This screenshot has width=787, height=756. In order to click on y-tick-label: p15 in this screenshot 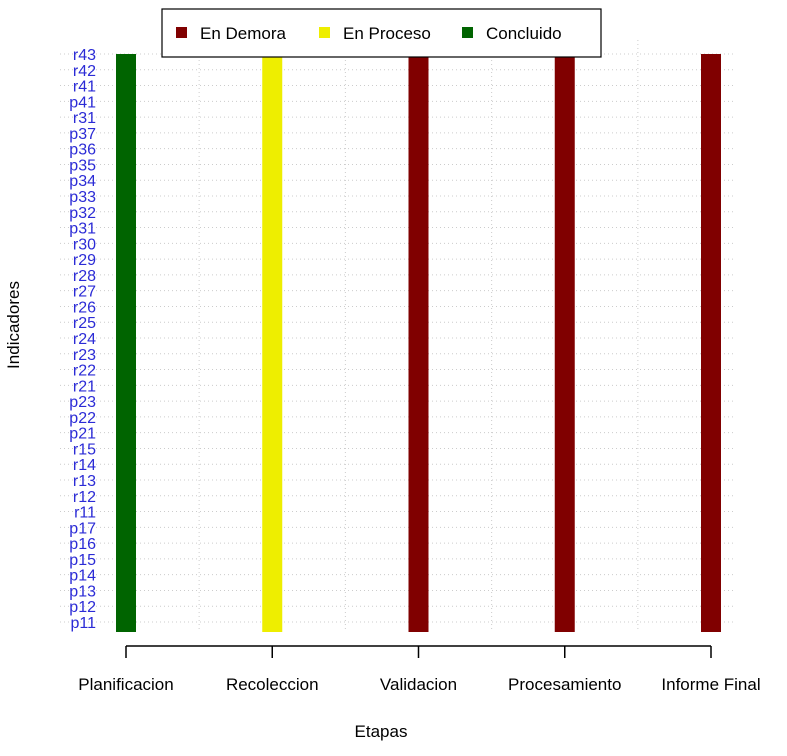, I will do `click(82, 560)`.